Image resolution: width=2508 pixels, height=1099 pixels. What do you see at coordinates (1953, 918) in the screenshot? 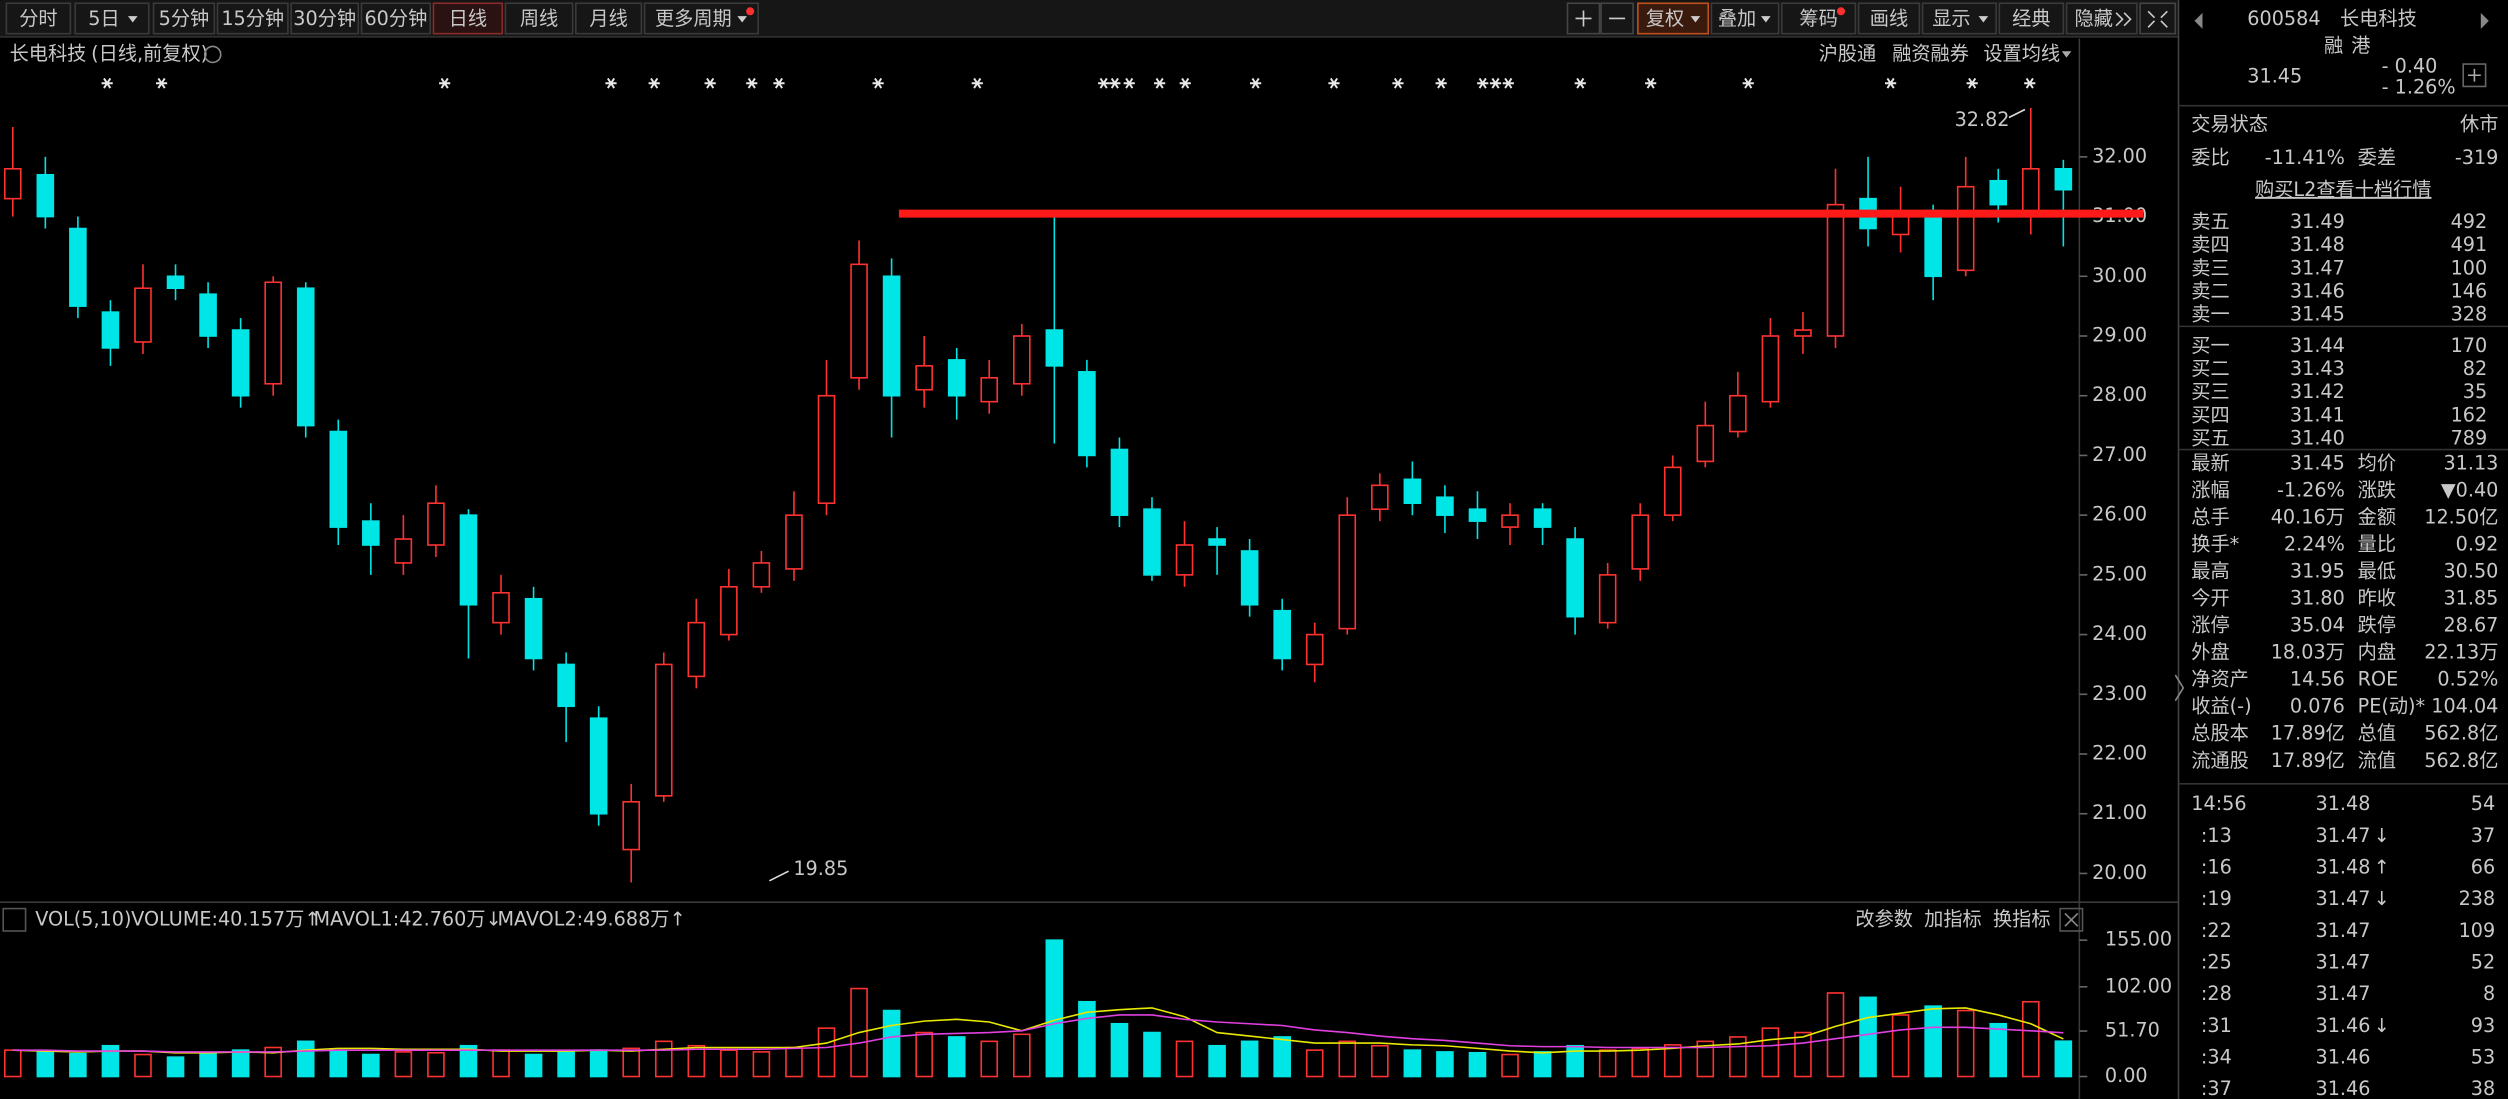
I see `indicator-button: 加指标` at bounding box center [1953, 918].